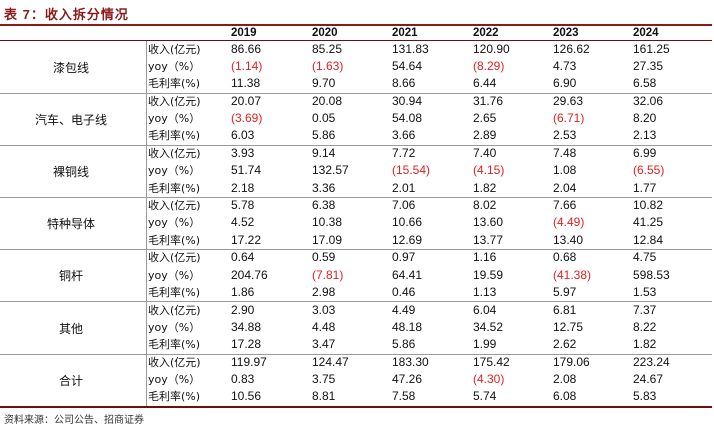  I want to click on value-cell: 4.52, so click(243, 222).